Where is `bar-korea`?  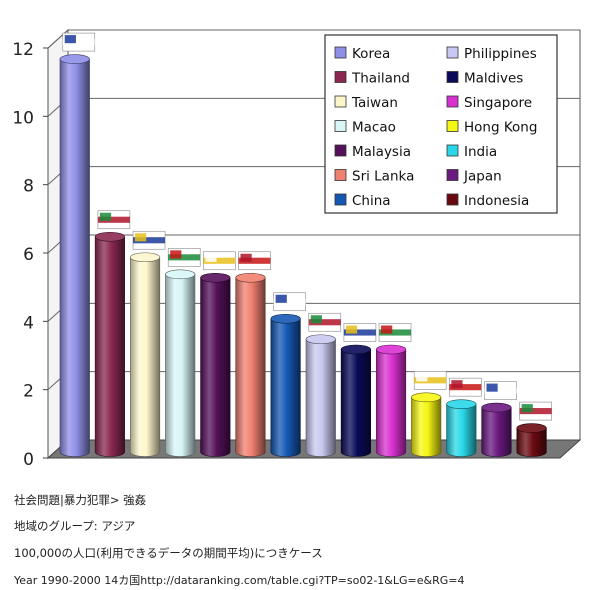
bar-korea is located at coordinates (74, 257).